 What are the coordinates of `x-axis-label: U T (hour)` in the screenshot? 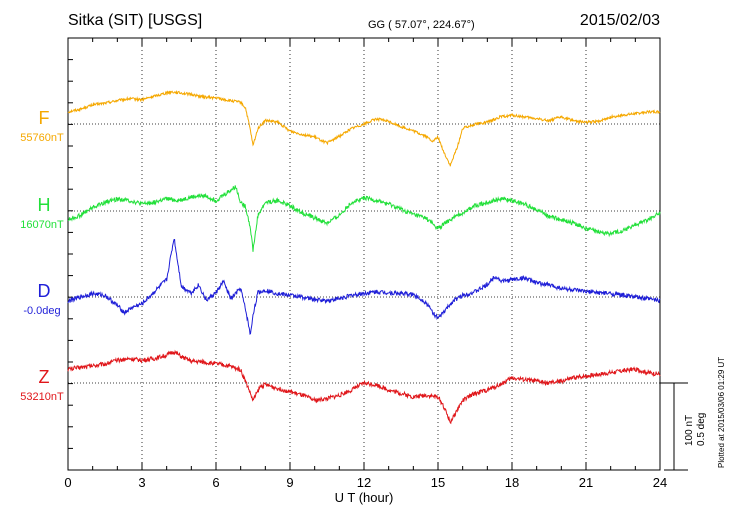 It's located at (364, 497).